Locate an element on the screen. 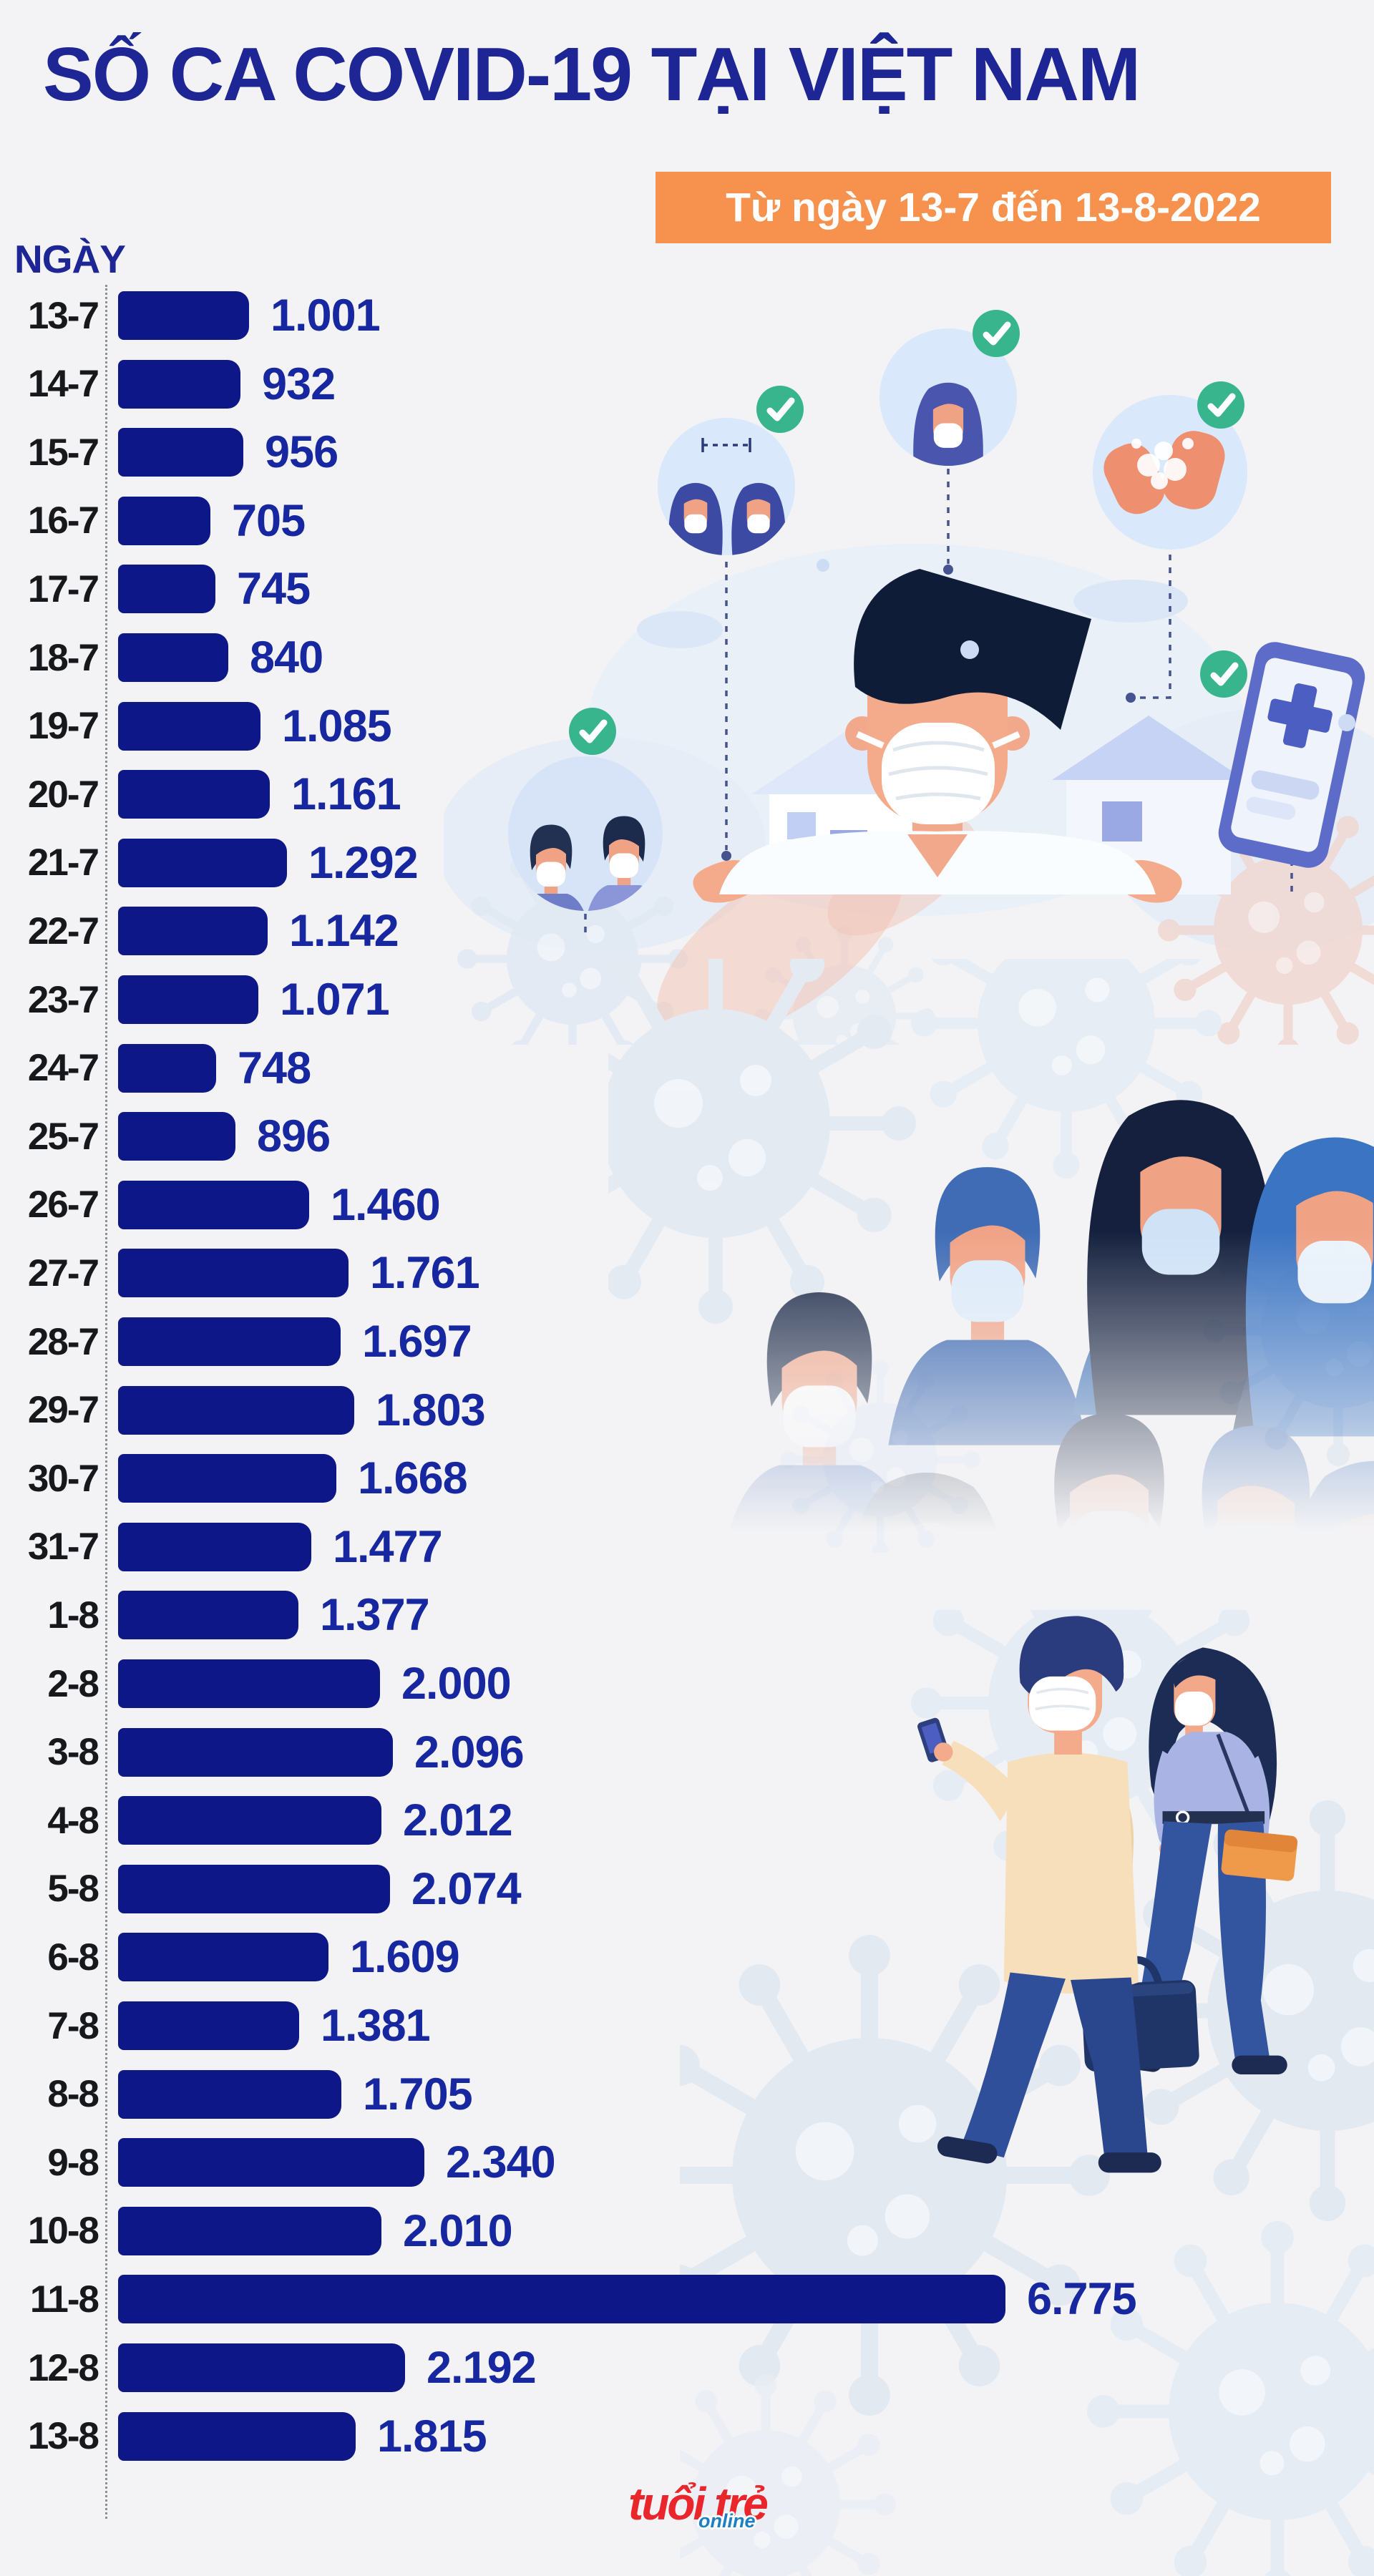  bar-date-label: 3-8 is located at coordinates (73, 1752).